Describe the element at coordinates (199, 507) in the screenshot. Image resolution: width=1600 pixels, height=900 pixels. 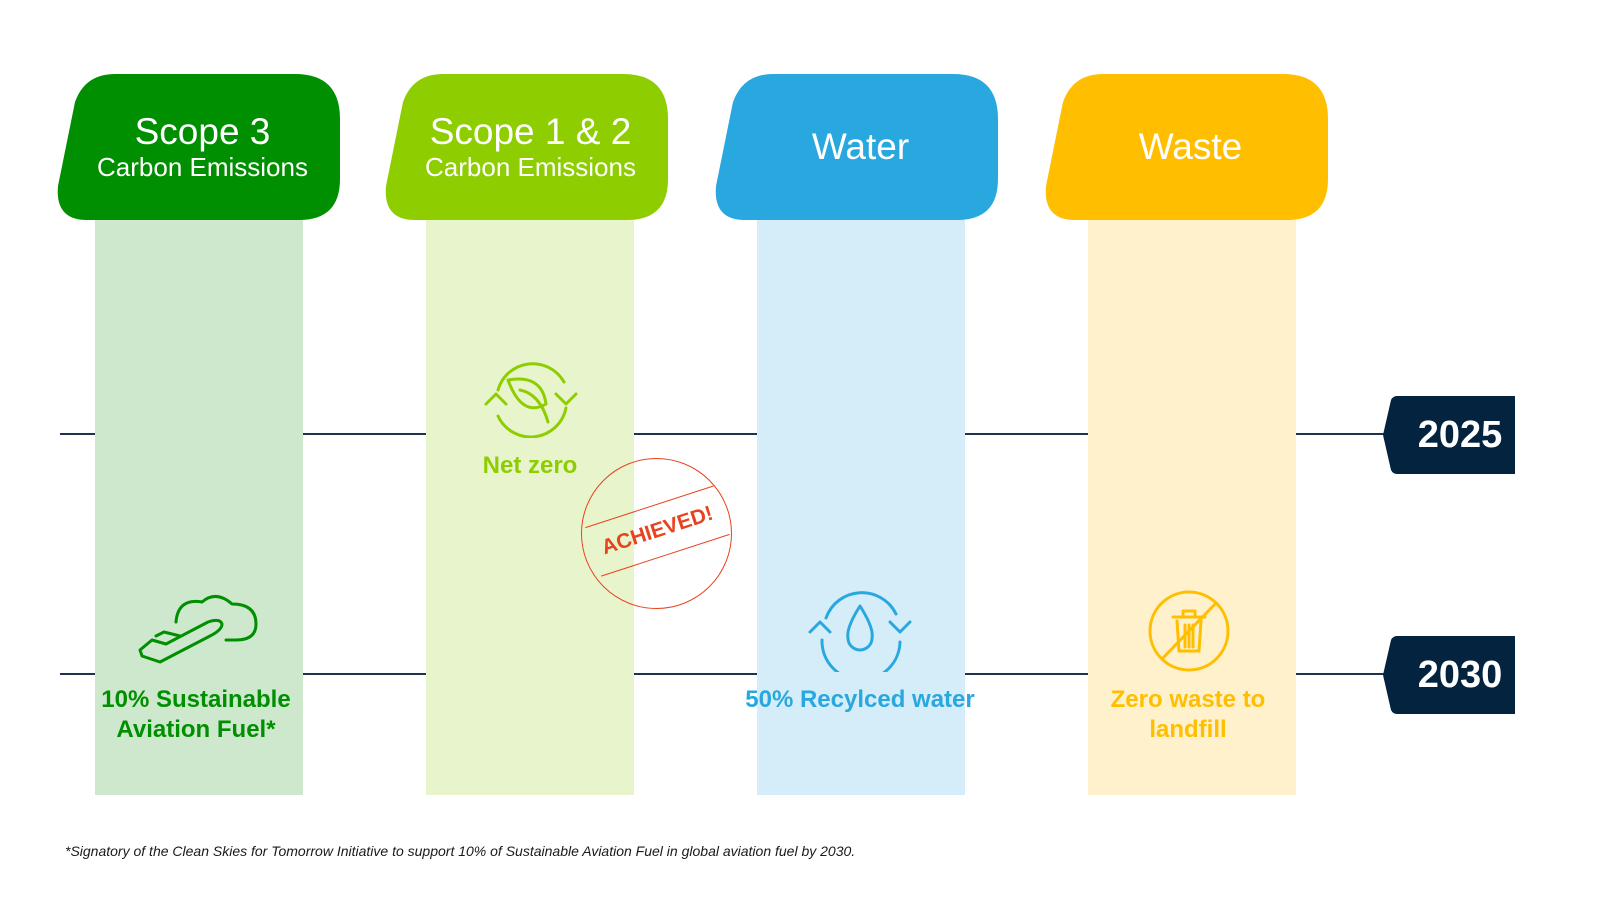
I see `scope3-column` at that location.